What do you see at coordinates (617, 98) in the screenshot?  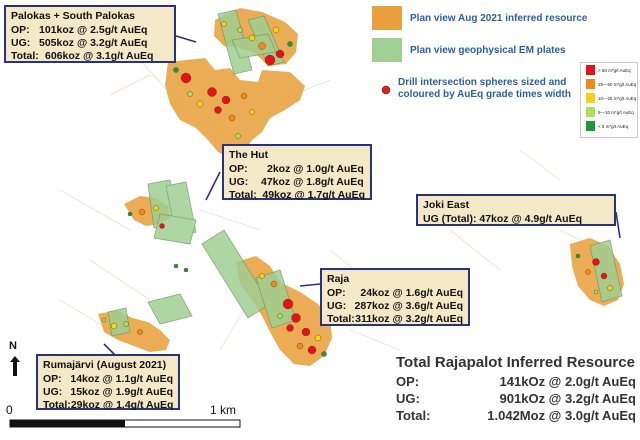 I see `grade-label: 10—25 m*g/t AuEq` at bounding box center [617, 98].